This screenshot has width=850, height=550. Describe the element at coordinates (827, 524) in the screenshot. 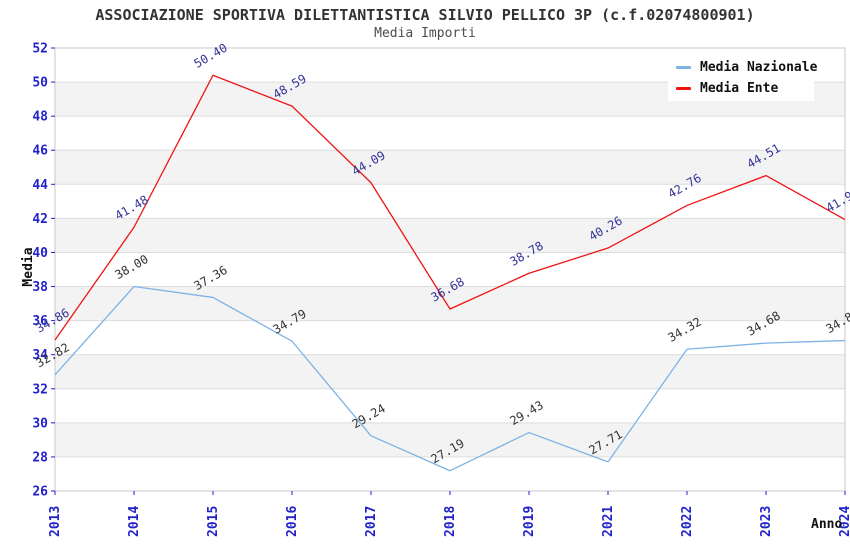

I see `x-axis-title: Anno` at that location.